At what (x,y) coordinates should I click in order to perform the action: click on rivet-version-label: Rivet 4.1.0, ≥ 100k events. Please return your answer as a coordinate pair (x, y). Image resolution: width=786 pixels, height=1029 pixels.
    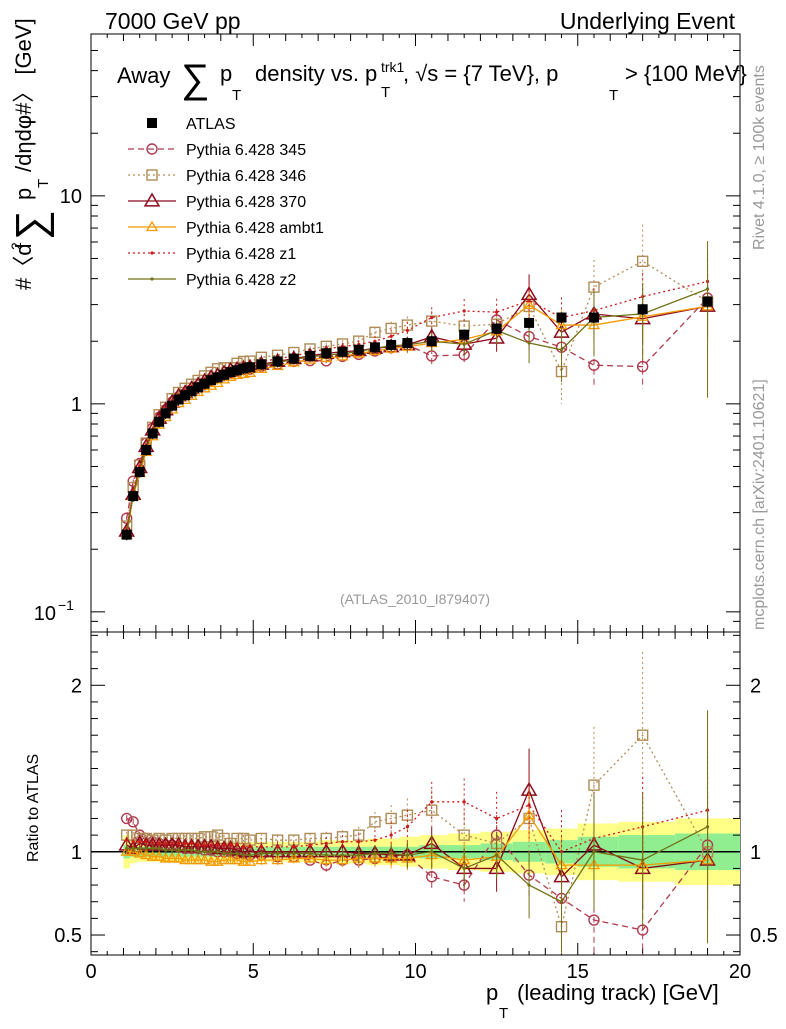
    Looking at the image, I should click on (759, 157).